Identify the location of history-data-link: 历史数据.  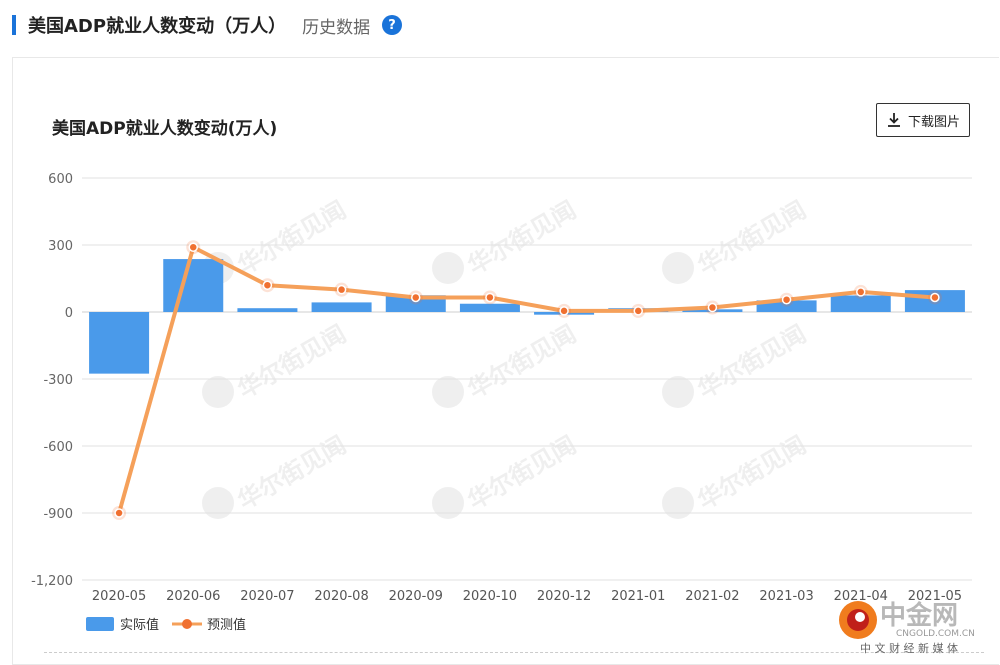
(336, 27).